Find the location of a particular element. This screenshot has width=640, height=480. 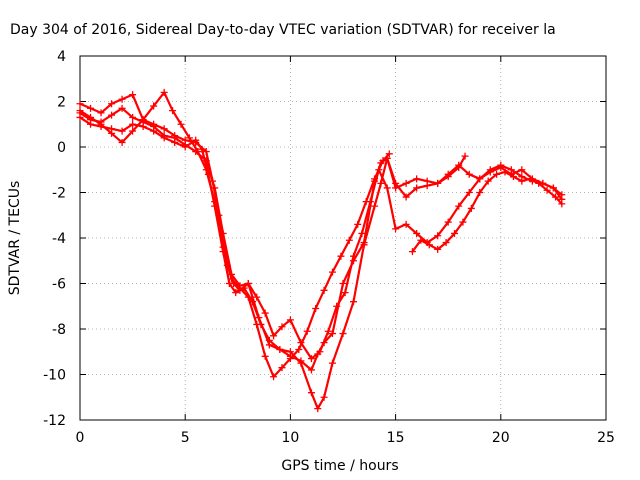

x-tick-label: 5 is located at coordinates (185, 438).